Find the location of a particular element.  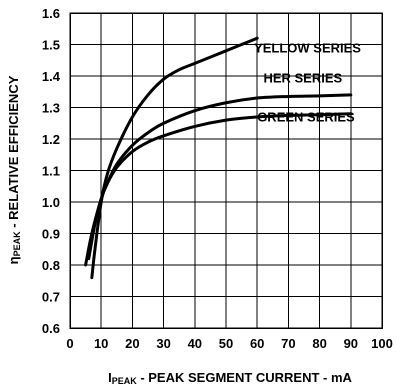

y-tick-label: 0.7 is located at coordinates (51, 297).